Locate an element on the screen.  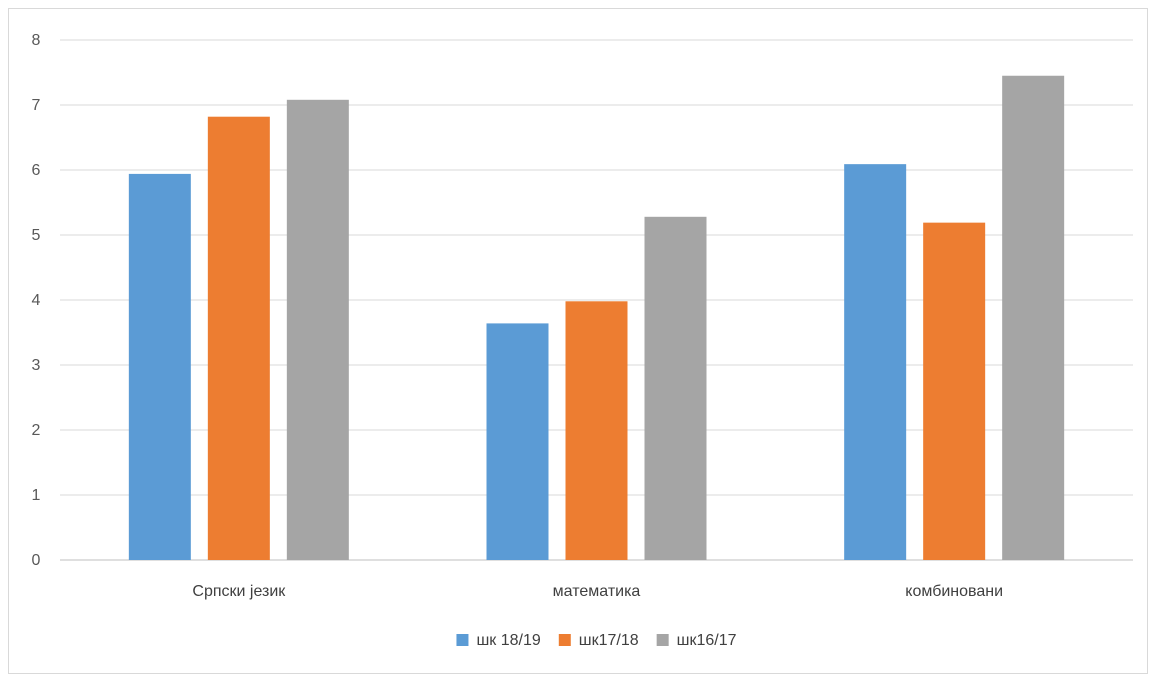
legend: шк 18/19 шк17/18 шк16/17 is located at coordinates (596, 640).